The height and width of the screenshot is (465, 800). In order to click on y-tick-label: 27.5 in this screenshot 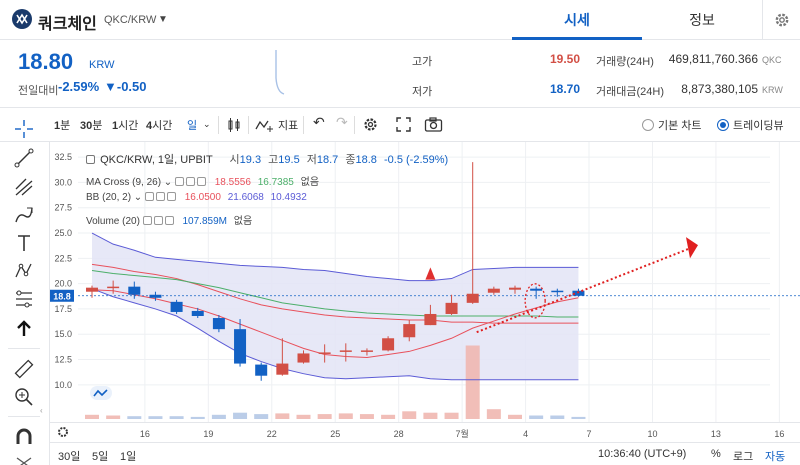, I will do `click(63, 208)`.